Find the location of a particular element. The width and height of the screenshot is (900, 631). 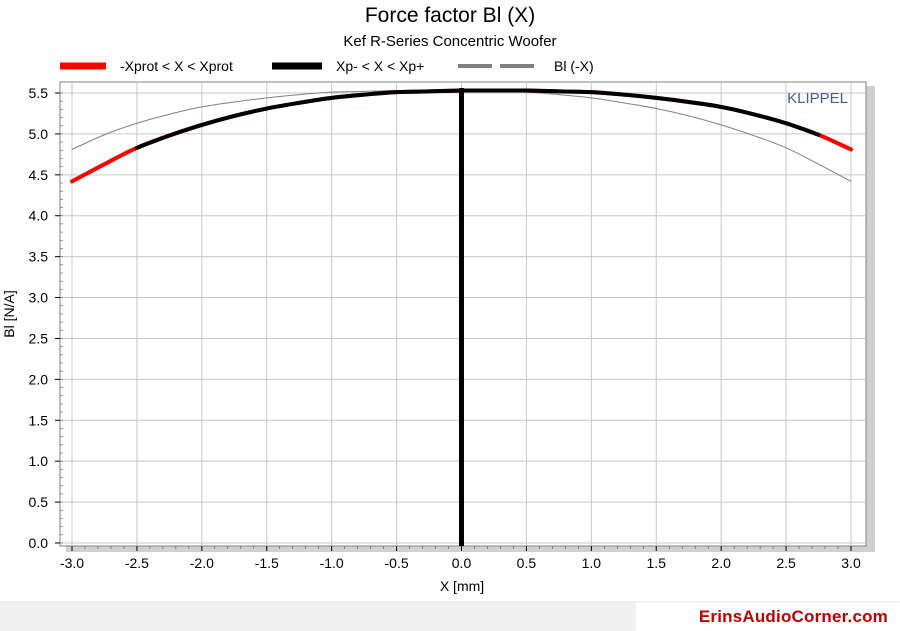

x-axis-label: X [mm] is located at coordinates (462, 586).